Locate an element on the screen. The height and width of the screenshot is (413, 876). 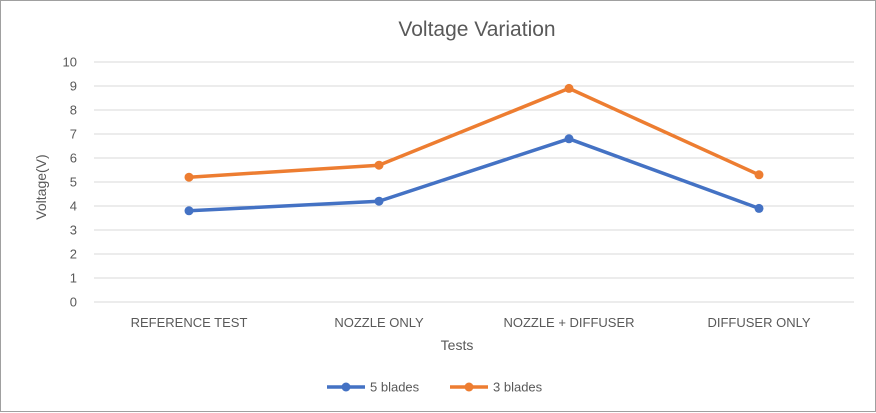
y-axis-title: Voltage(V) is located at coordinates (41, 186).